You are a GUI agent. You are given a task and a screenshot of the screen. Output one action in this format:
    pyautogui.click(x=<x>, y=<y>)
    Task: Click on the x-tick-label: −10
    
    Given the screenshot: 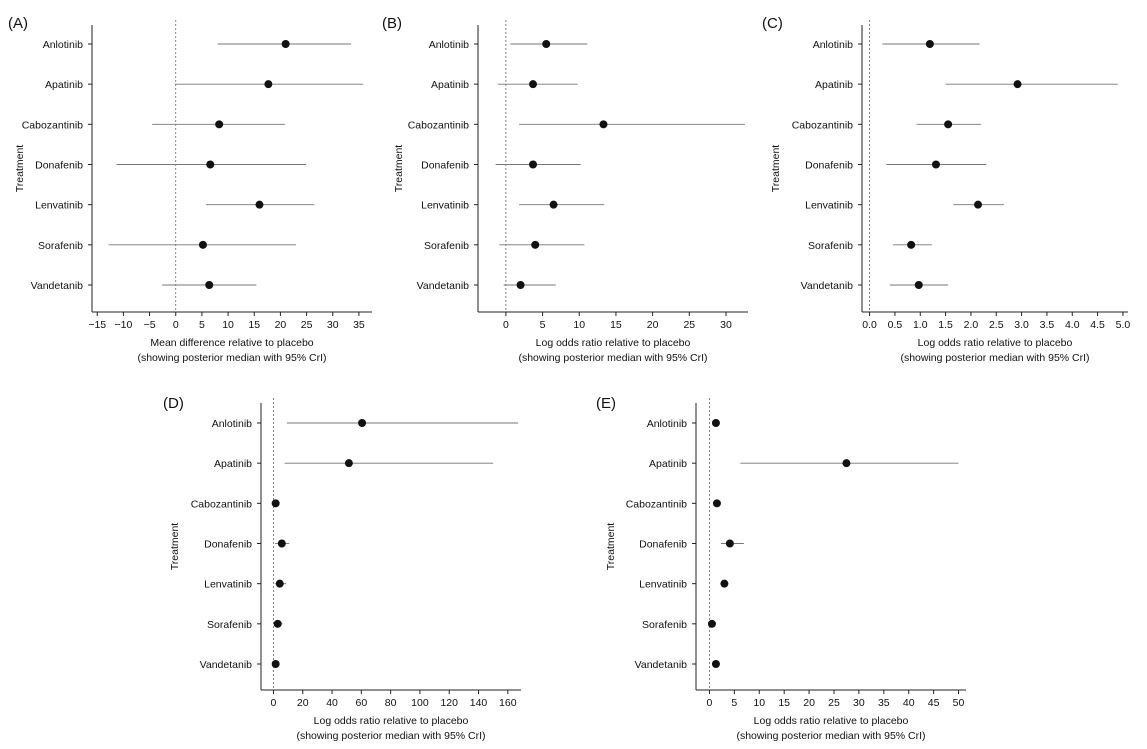 What is the action you would take?
    pyautogui.click(x=123, y=325)
    